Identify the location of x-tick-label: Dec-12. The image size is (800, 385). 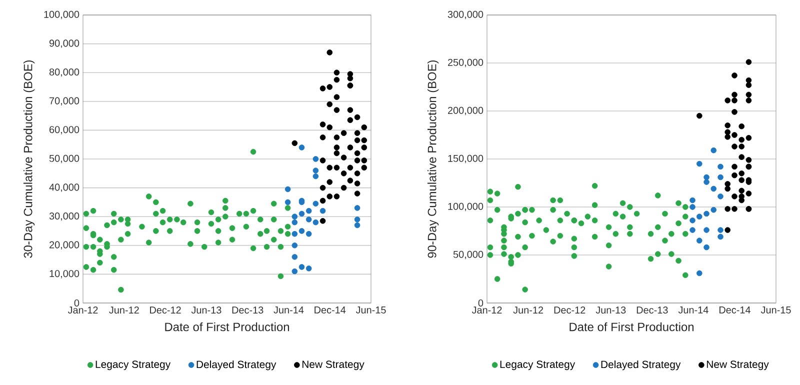
(165, 310).